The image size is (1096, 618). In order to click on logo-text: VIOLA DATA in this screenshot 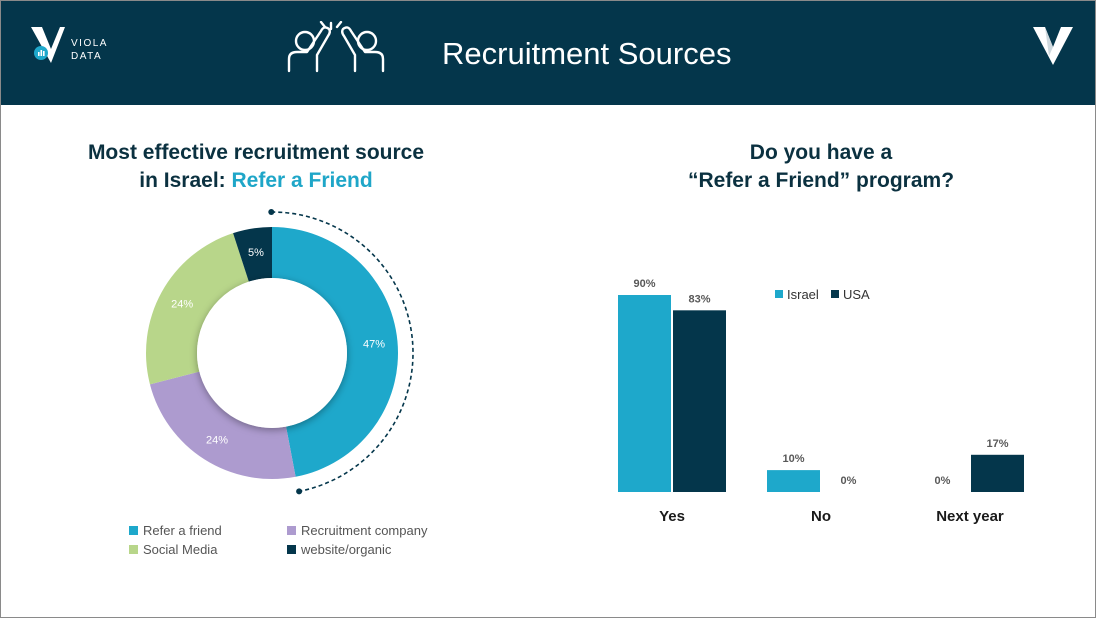, I will do `click(89, 50)`.